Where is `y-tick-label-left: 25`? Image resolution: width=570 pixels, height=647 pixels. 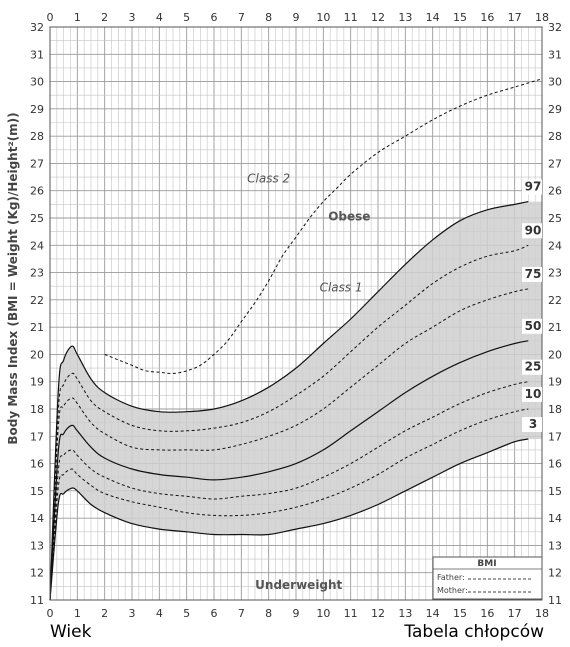
y-tick-label-left: 25 is located at coordinates (37, 218).